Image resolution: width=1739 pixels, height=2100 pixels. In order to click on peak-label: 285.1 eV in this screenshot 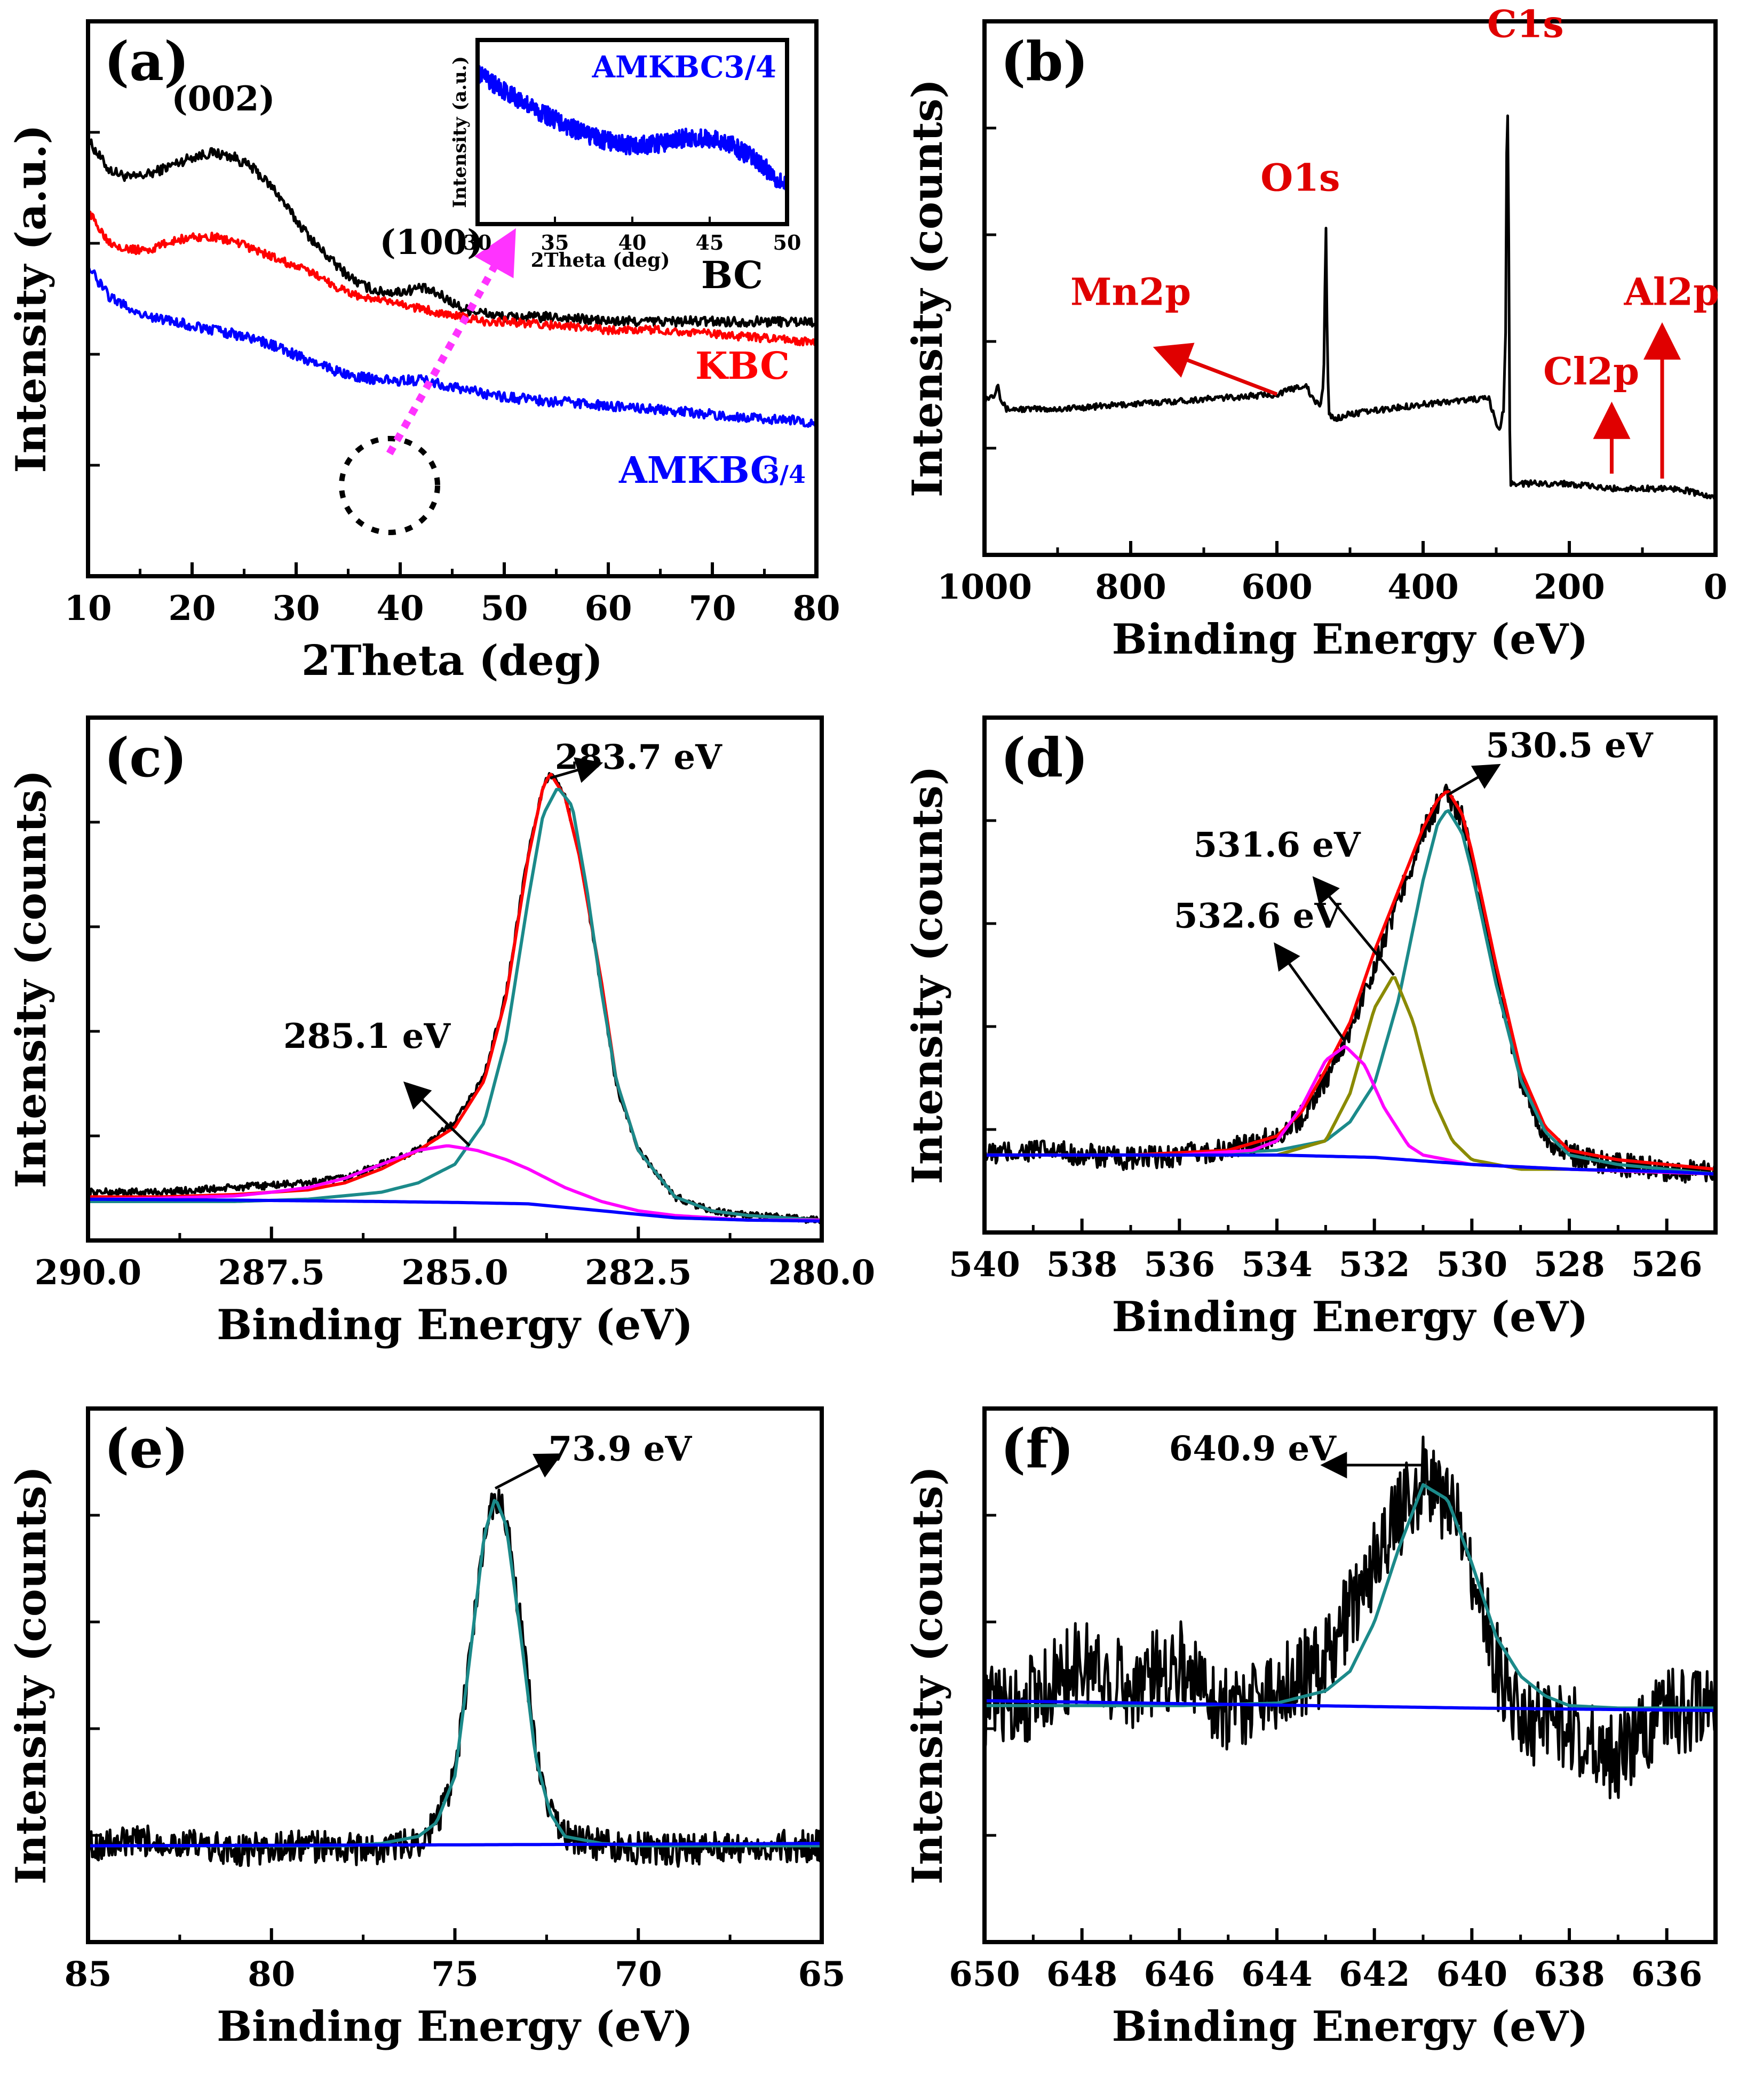, I will do `click(367, 1036)`.